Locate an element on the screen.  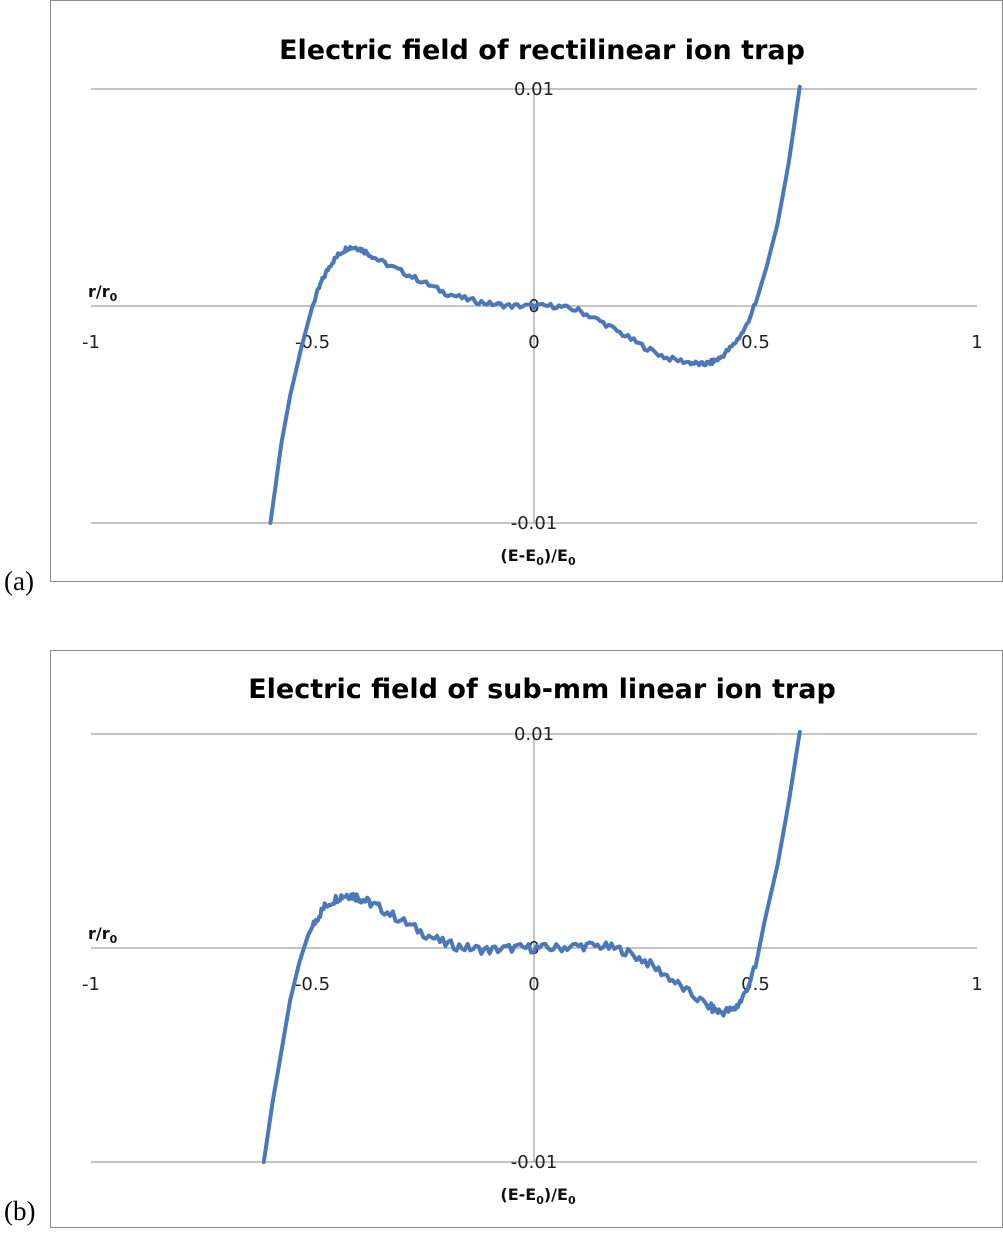
chart-title: Electric field of sub-mm linear ion trap is located at coordinates (542, 689).